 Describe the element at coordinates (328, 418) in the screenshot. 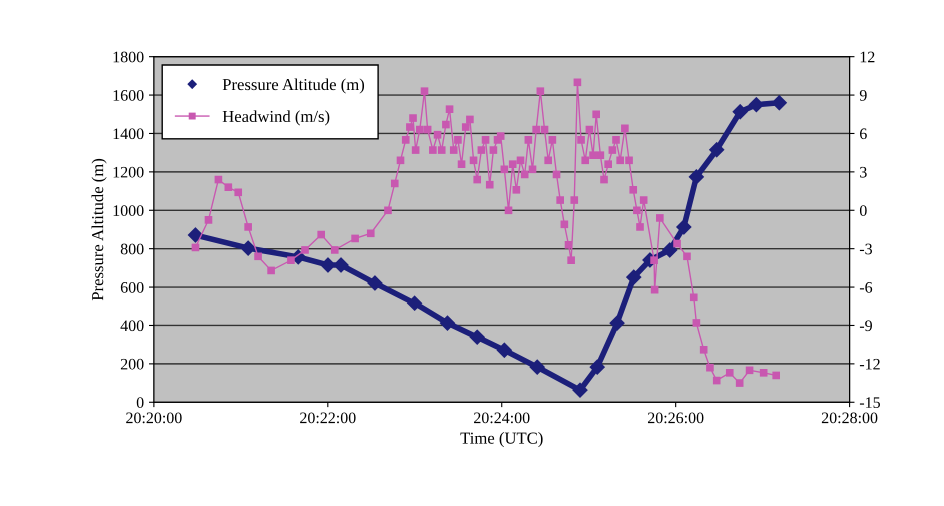

I see `x-tick-label: 20:22:00` at that location.